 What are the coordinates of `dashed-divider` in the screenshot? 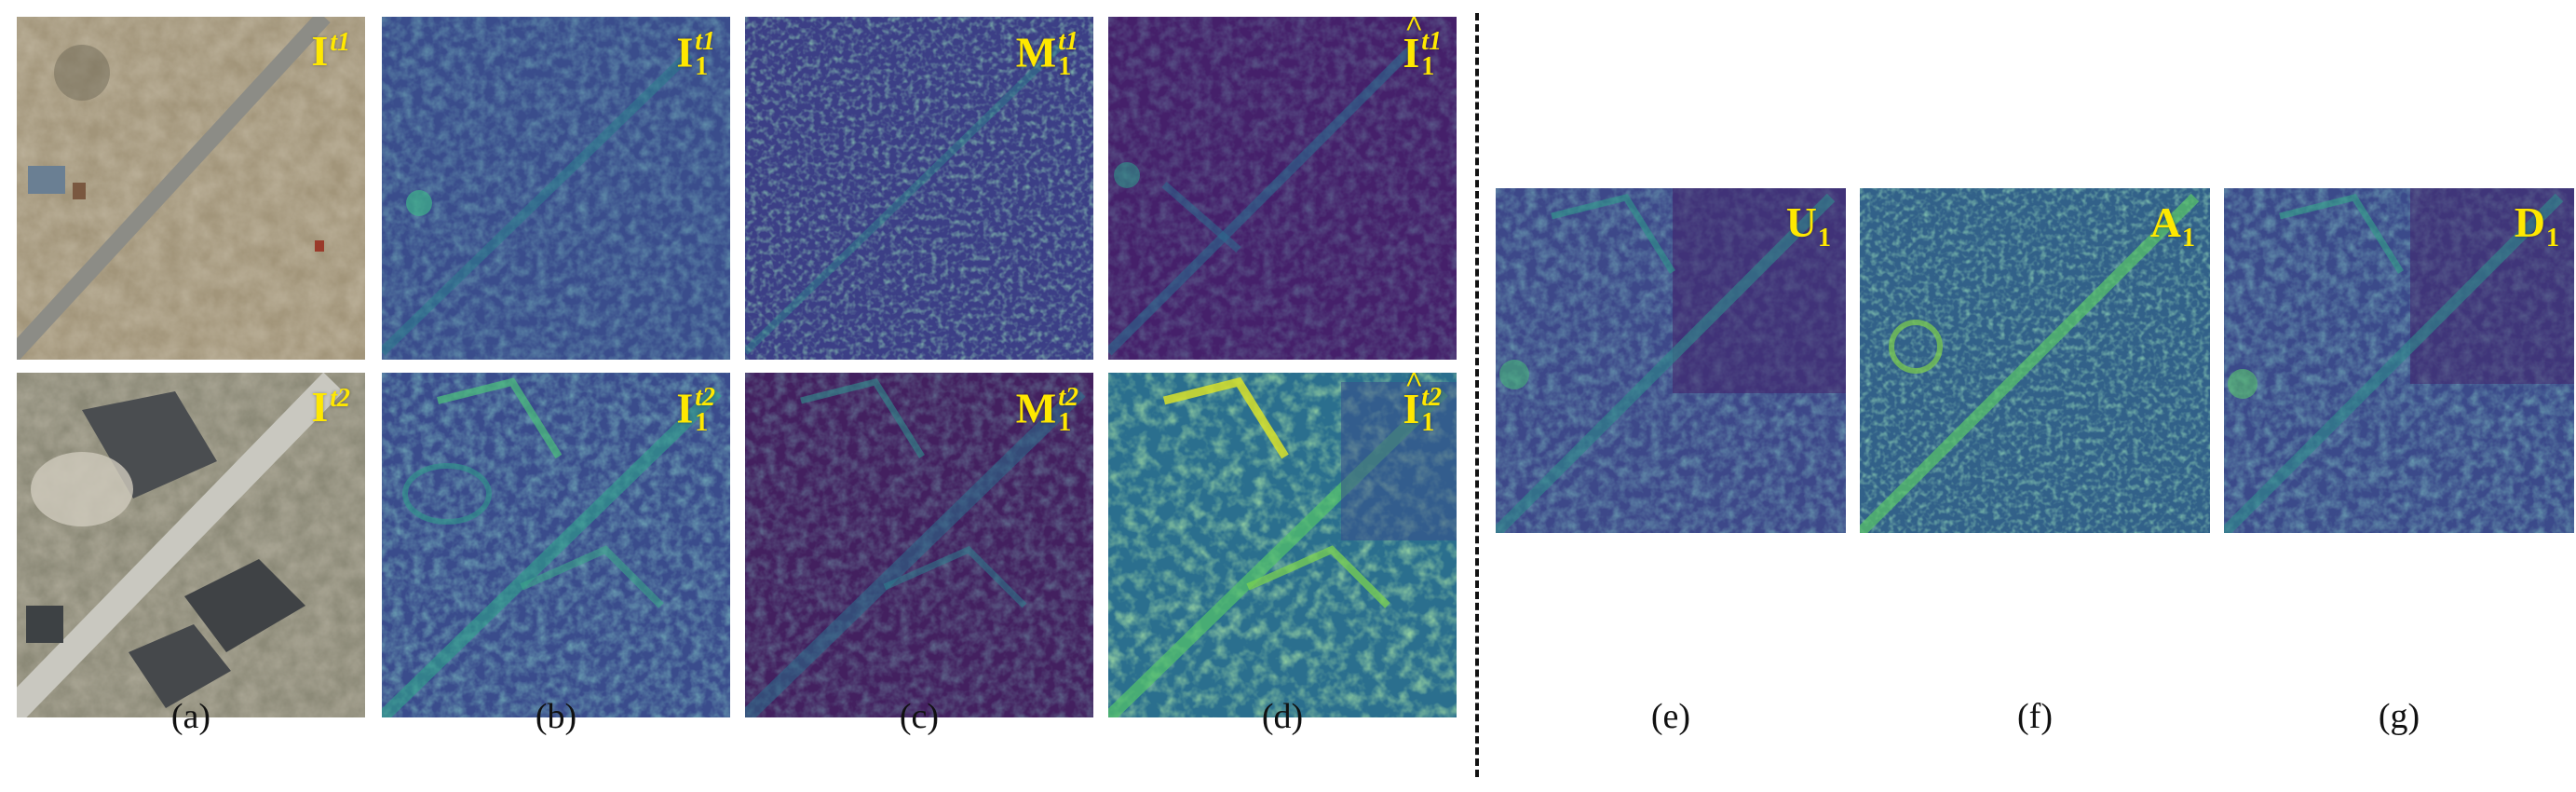 It's located at (1477, 395).